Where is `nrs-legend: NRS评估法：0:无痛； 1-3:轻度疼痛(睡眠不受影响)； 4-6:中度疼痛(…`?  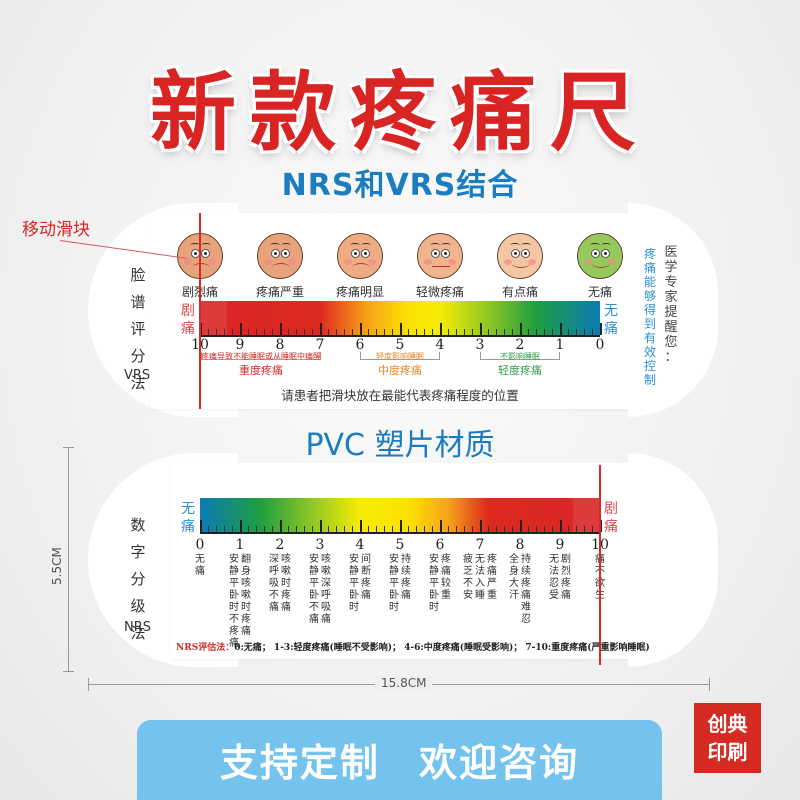 nrs-legend: NRS评估法：0:无痛； 1-3:轻度疼痛(睡眠不受影响)； 4-6:中度疼痛(… is located at coordinates (413, 646).